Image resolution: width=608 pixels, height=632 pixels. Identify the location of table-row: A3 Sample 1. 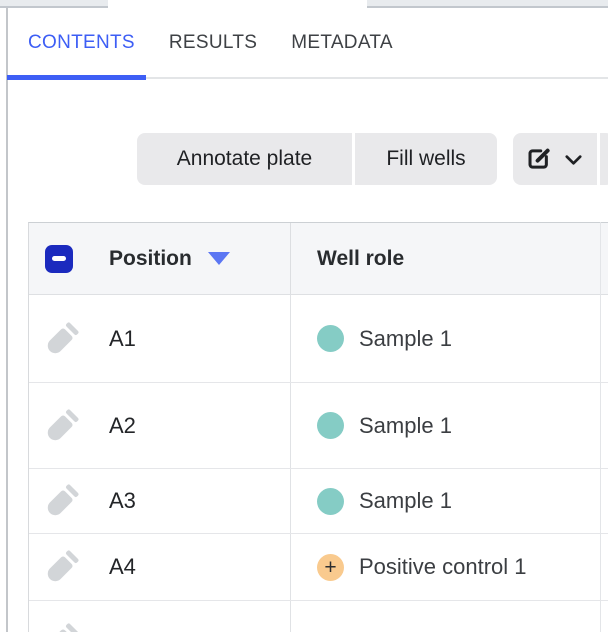
(318, 501).